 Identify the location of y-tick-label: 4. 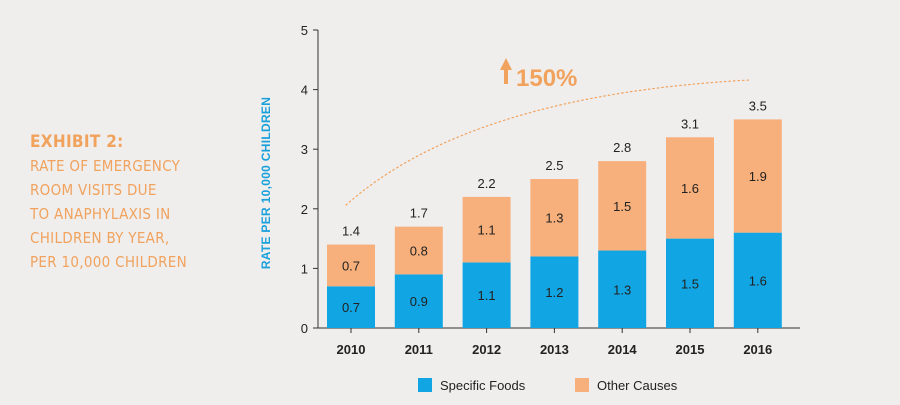
(304, 90).